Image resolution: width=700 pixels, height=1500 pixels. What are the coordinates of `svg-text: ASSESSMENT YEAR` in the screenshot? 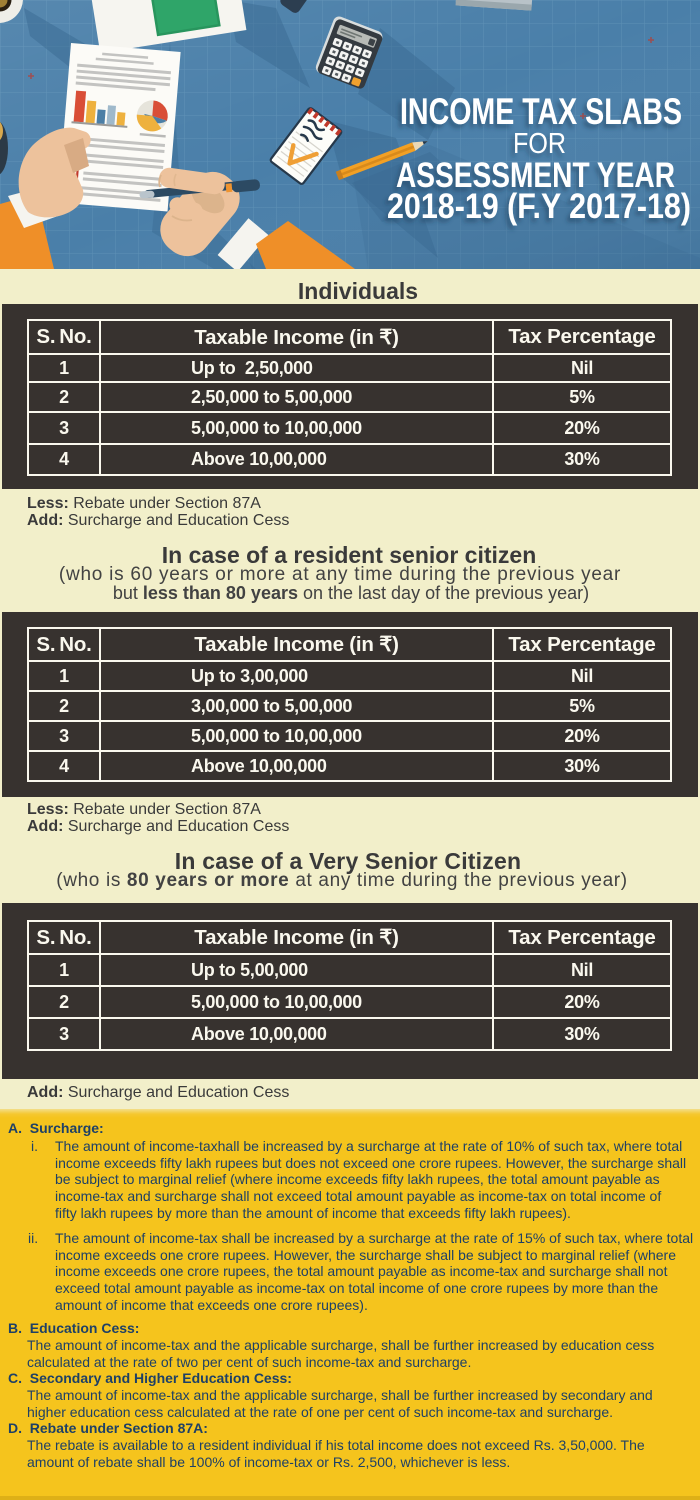 It's located at (535, 175).